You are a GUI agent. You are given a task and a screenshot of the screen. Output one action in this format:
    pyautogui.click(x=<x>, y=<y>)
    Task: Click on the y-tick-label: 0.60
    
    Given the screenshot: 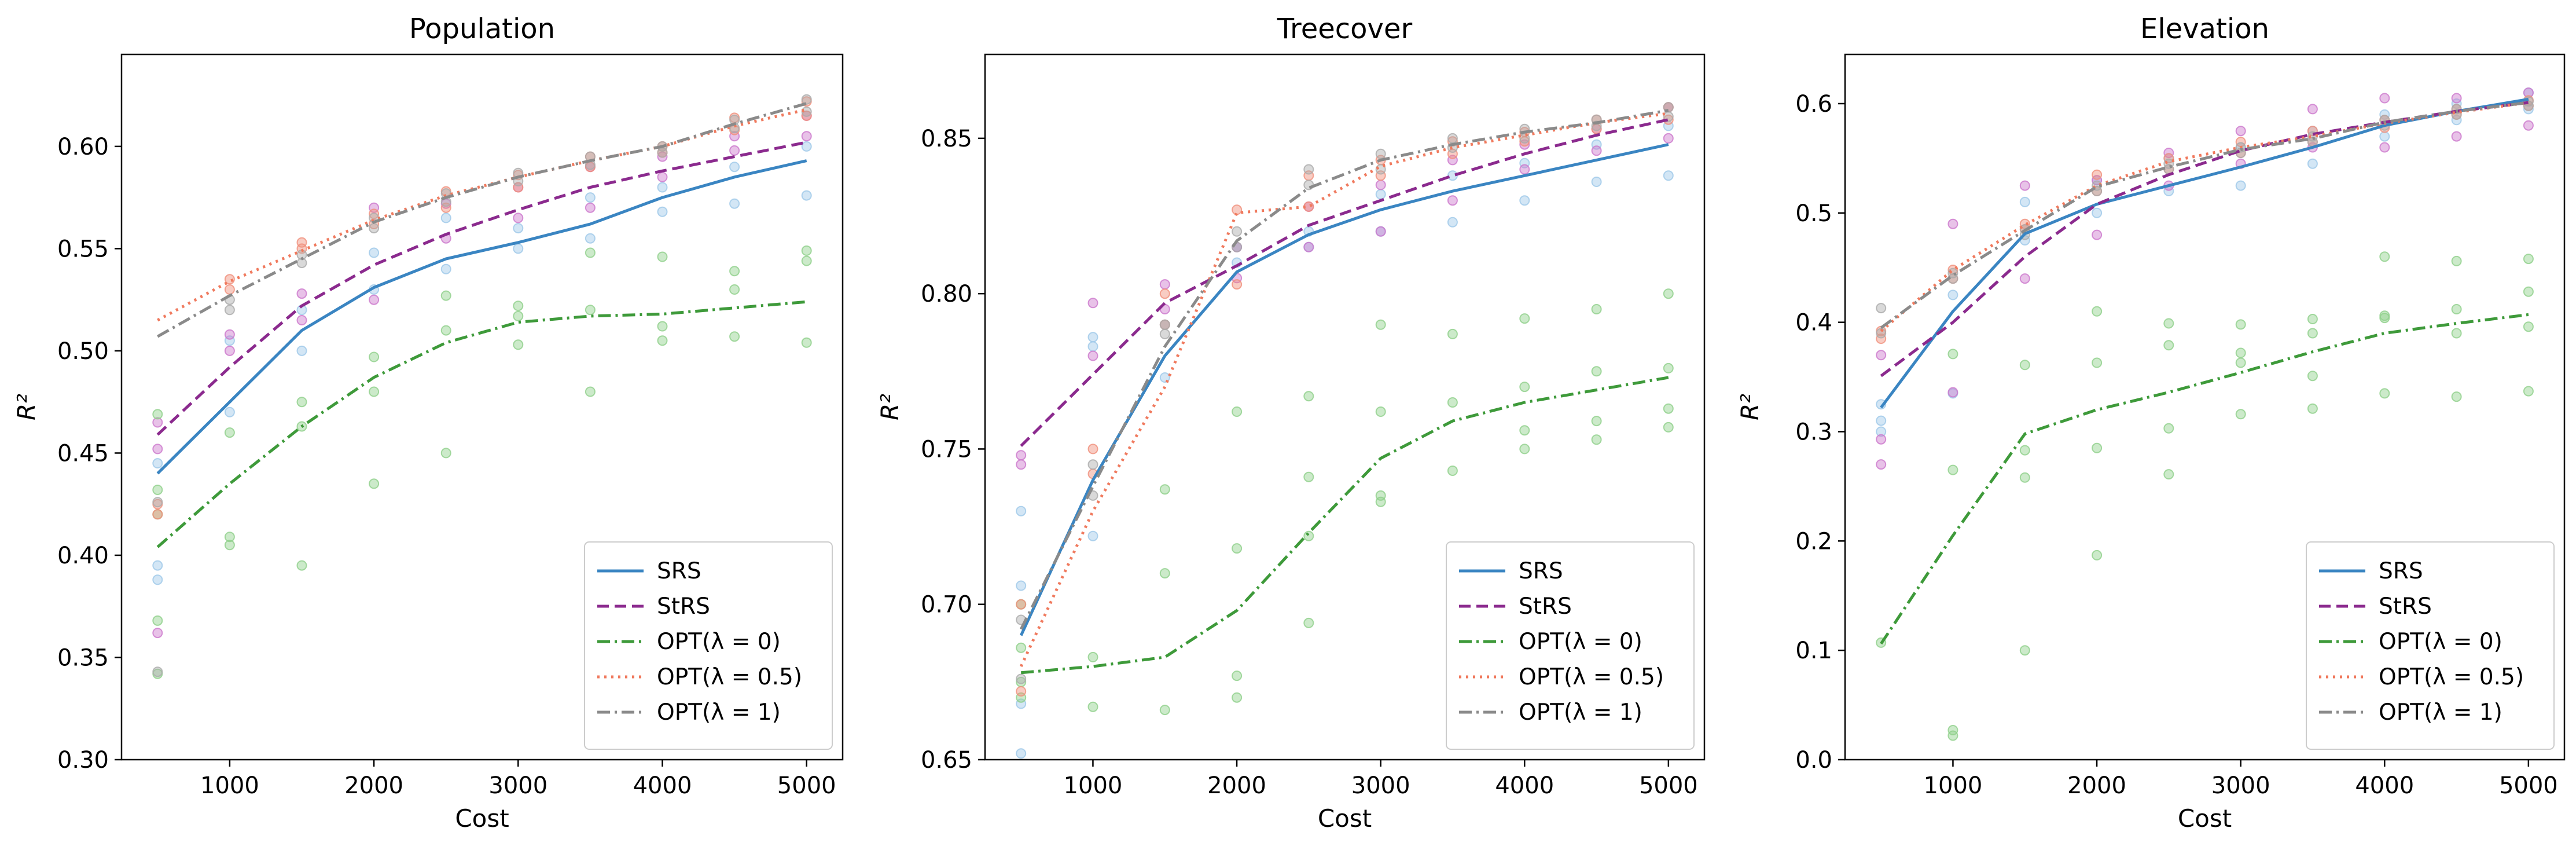 What is the action you would take?
    pyautogui.click(x=83, y=147)
    